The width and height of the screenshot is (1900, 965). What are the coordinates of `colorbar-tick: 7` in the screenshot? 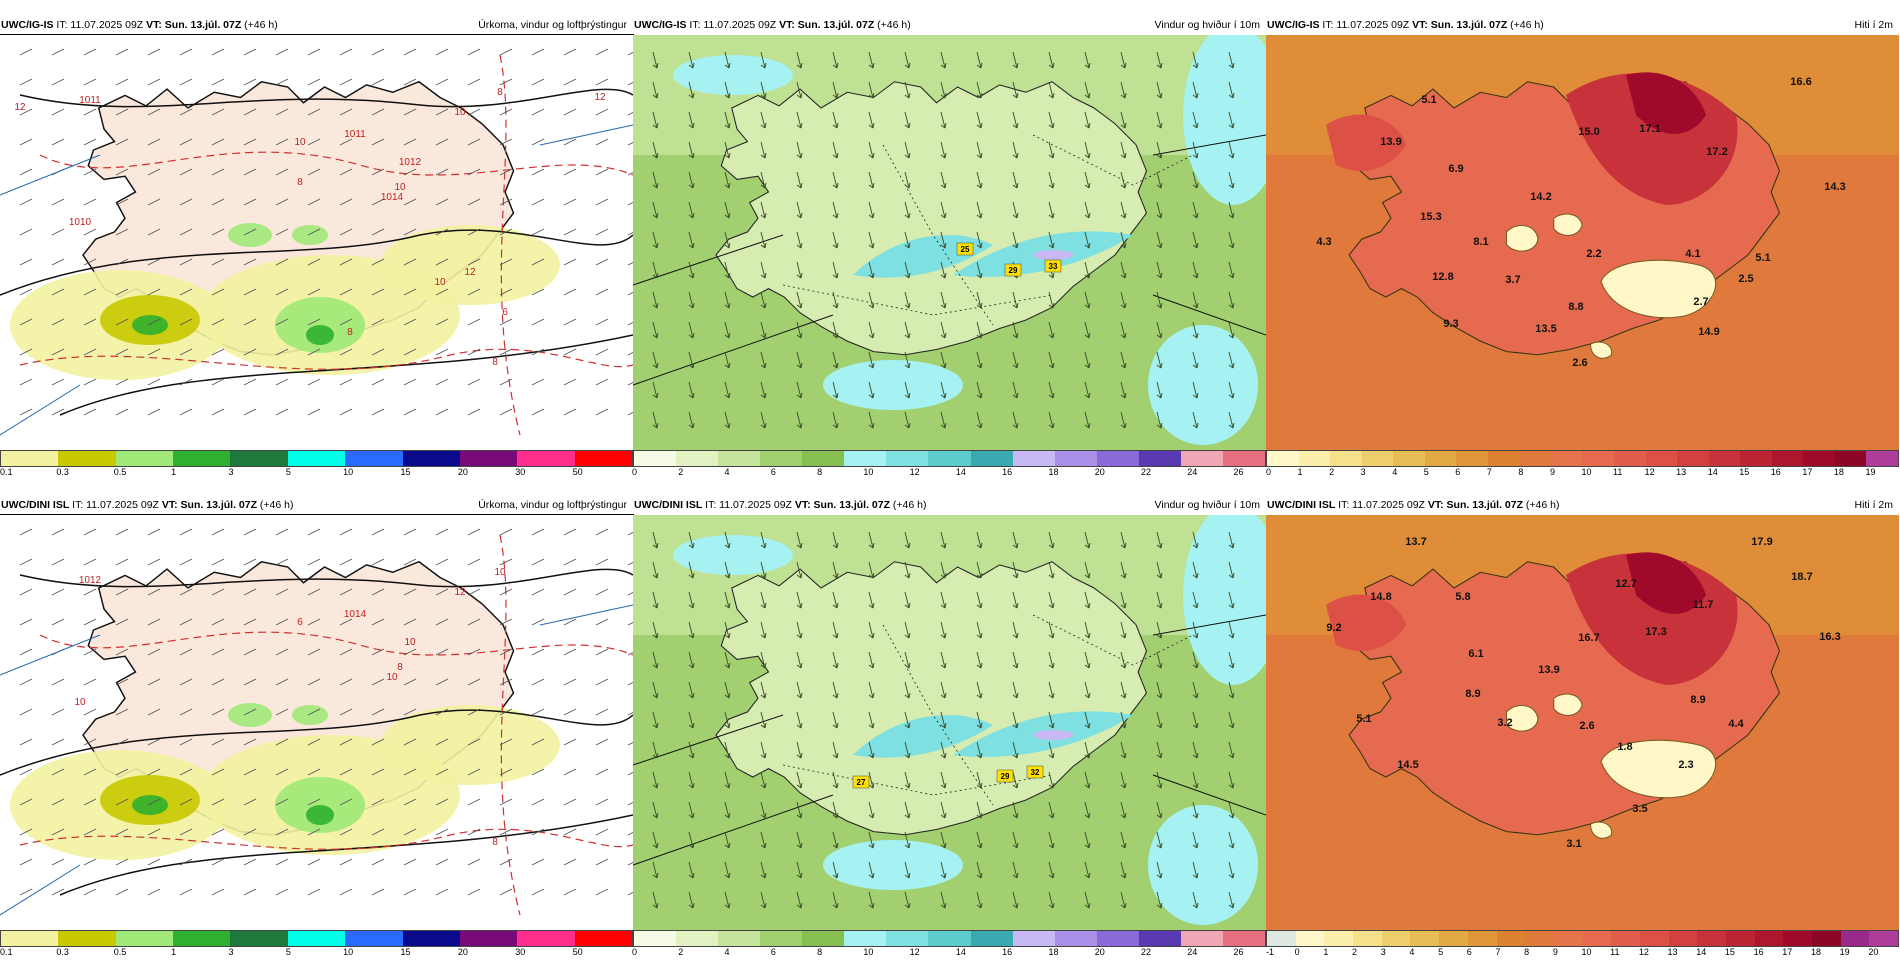 It's located at (1498, 952).